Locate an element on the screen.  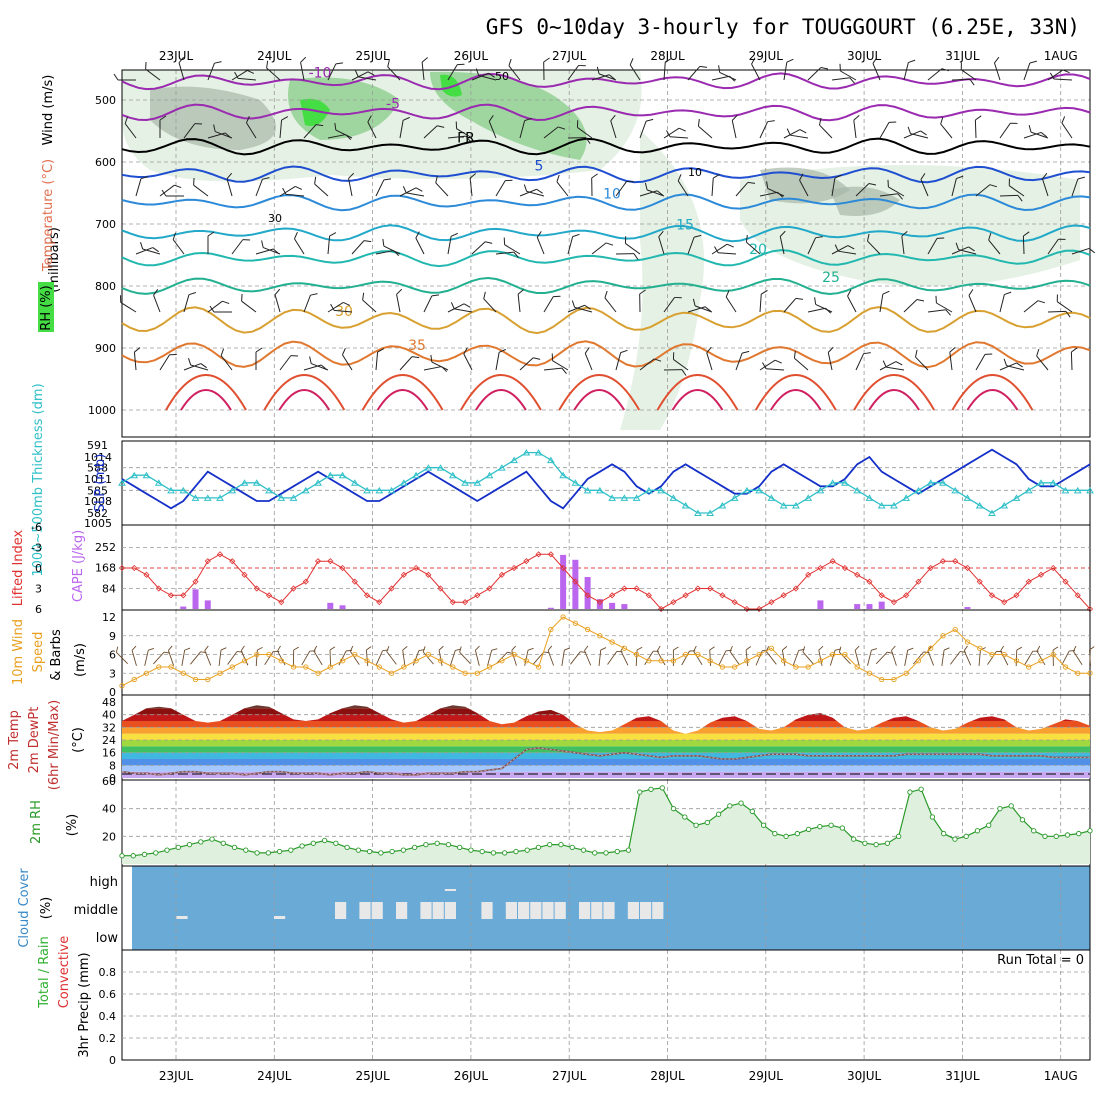
isotherm-label: 25 is located at coordinates (831, 278).